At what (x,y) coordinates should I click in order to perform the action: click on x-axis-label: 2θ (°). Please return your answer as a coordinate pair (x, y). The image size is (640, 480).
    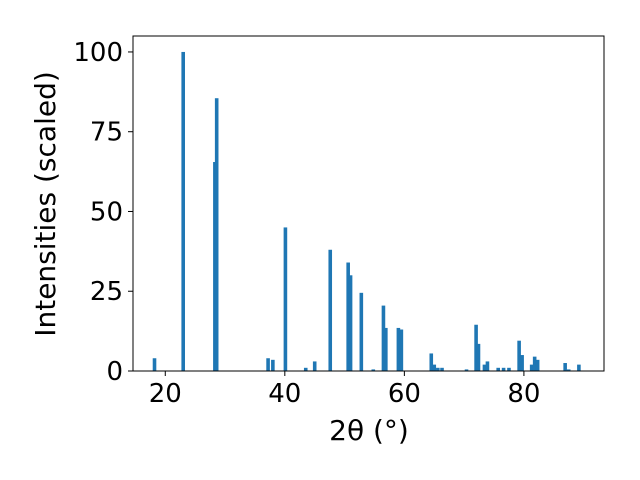
    Looking at the image, I should click on (369, 430).